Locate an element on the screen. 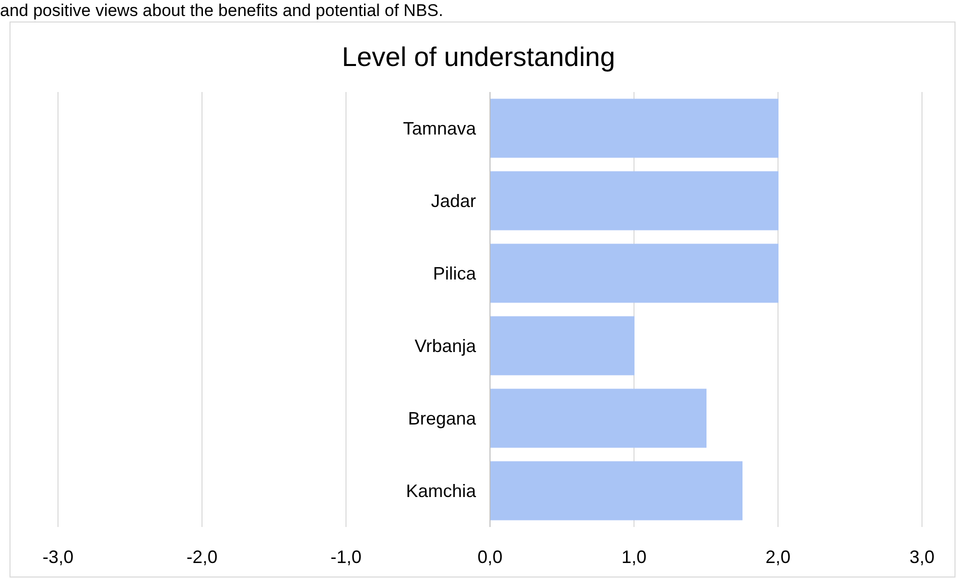 Image resolution: width=957 pixels, height=578 pixels. y-tick-label: Kamchia is located at coordinates (441, 490).